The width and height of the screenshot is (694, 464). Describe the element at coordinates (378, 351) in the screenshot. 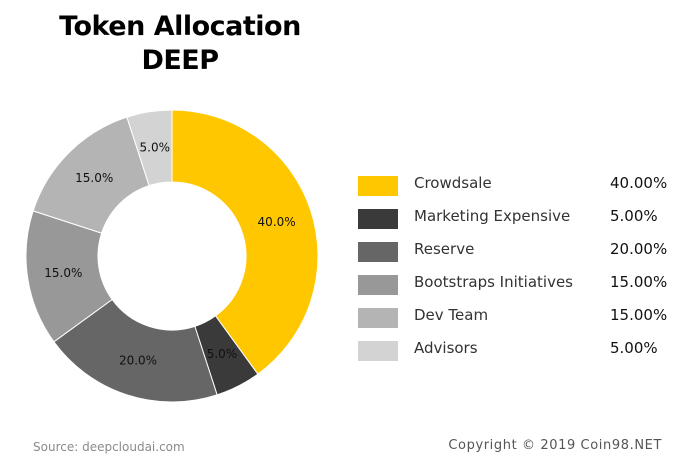

I see `legend-swatch-advisors` at that location.